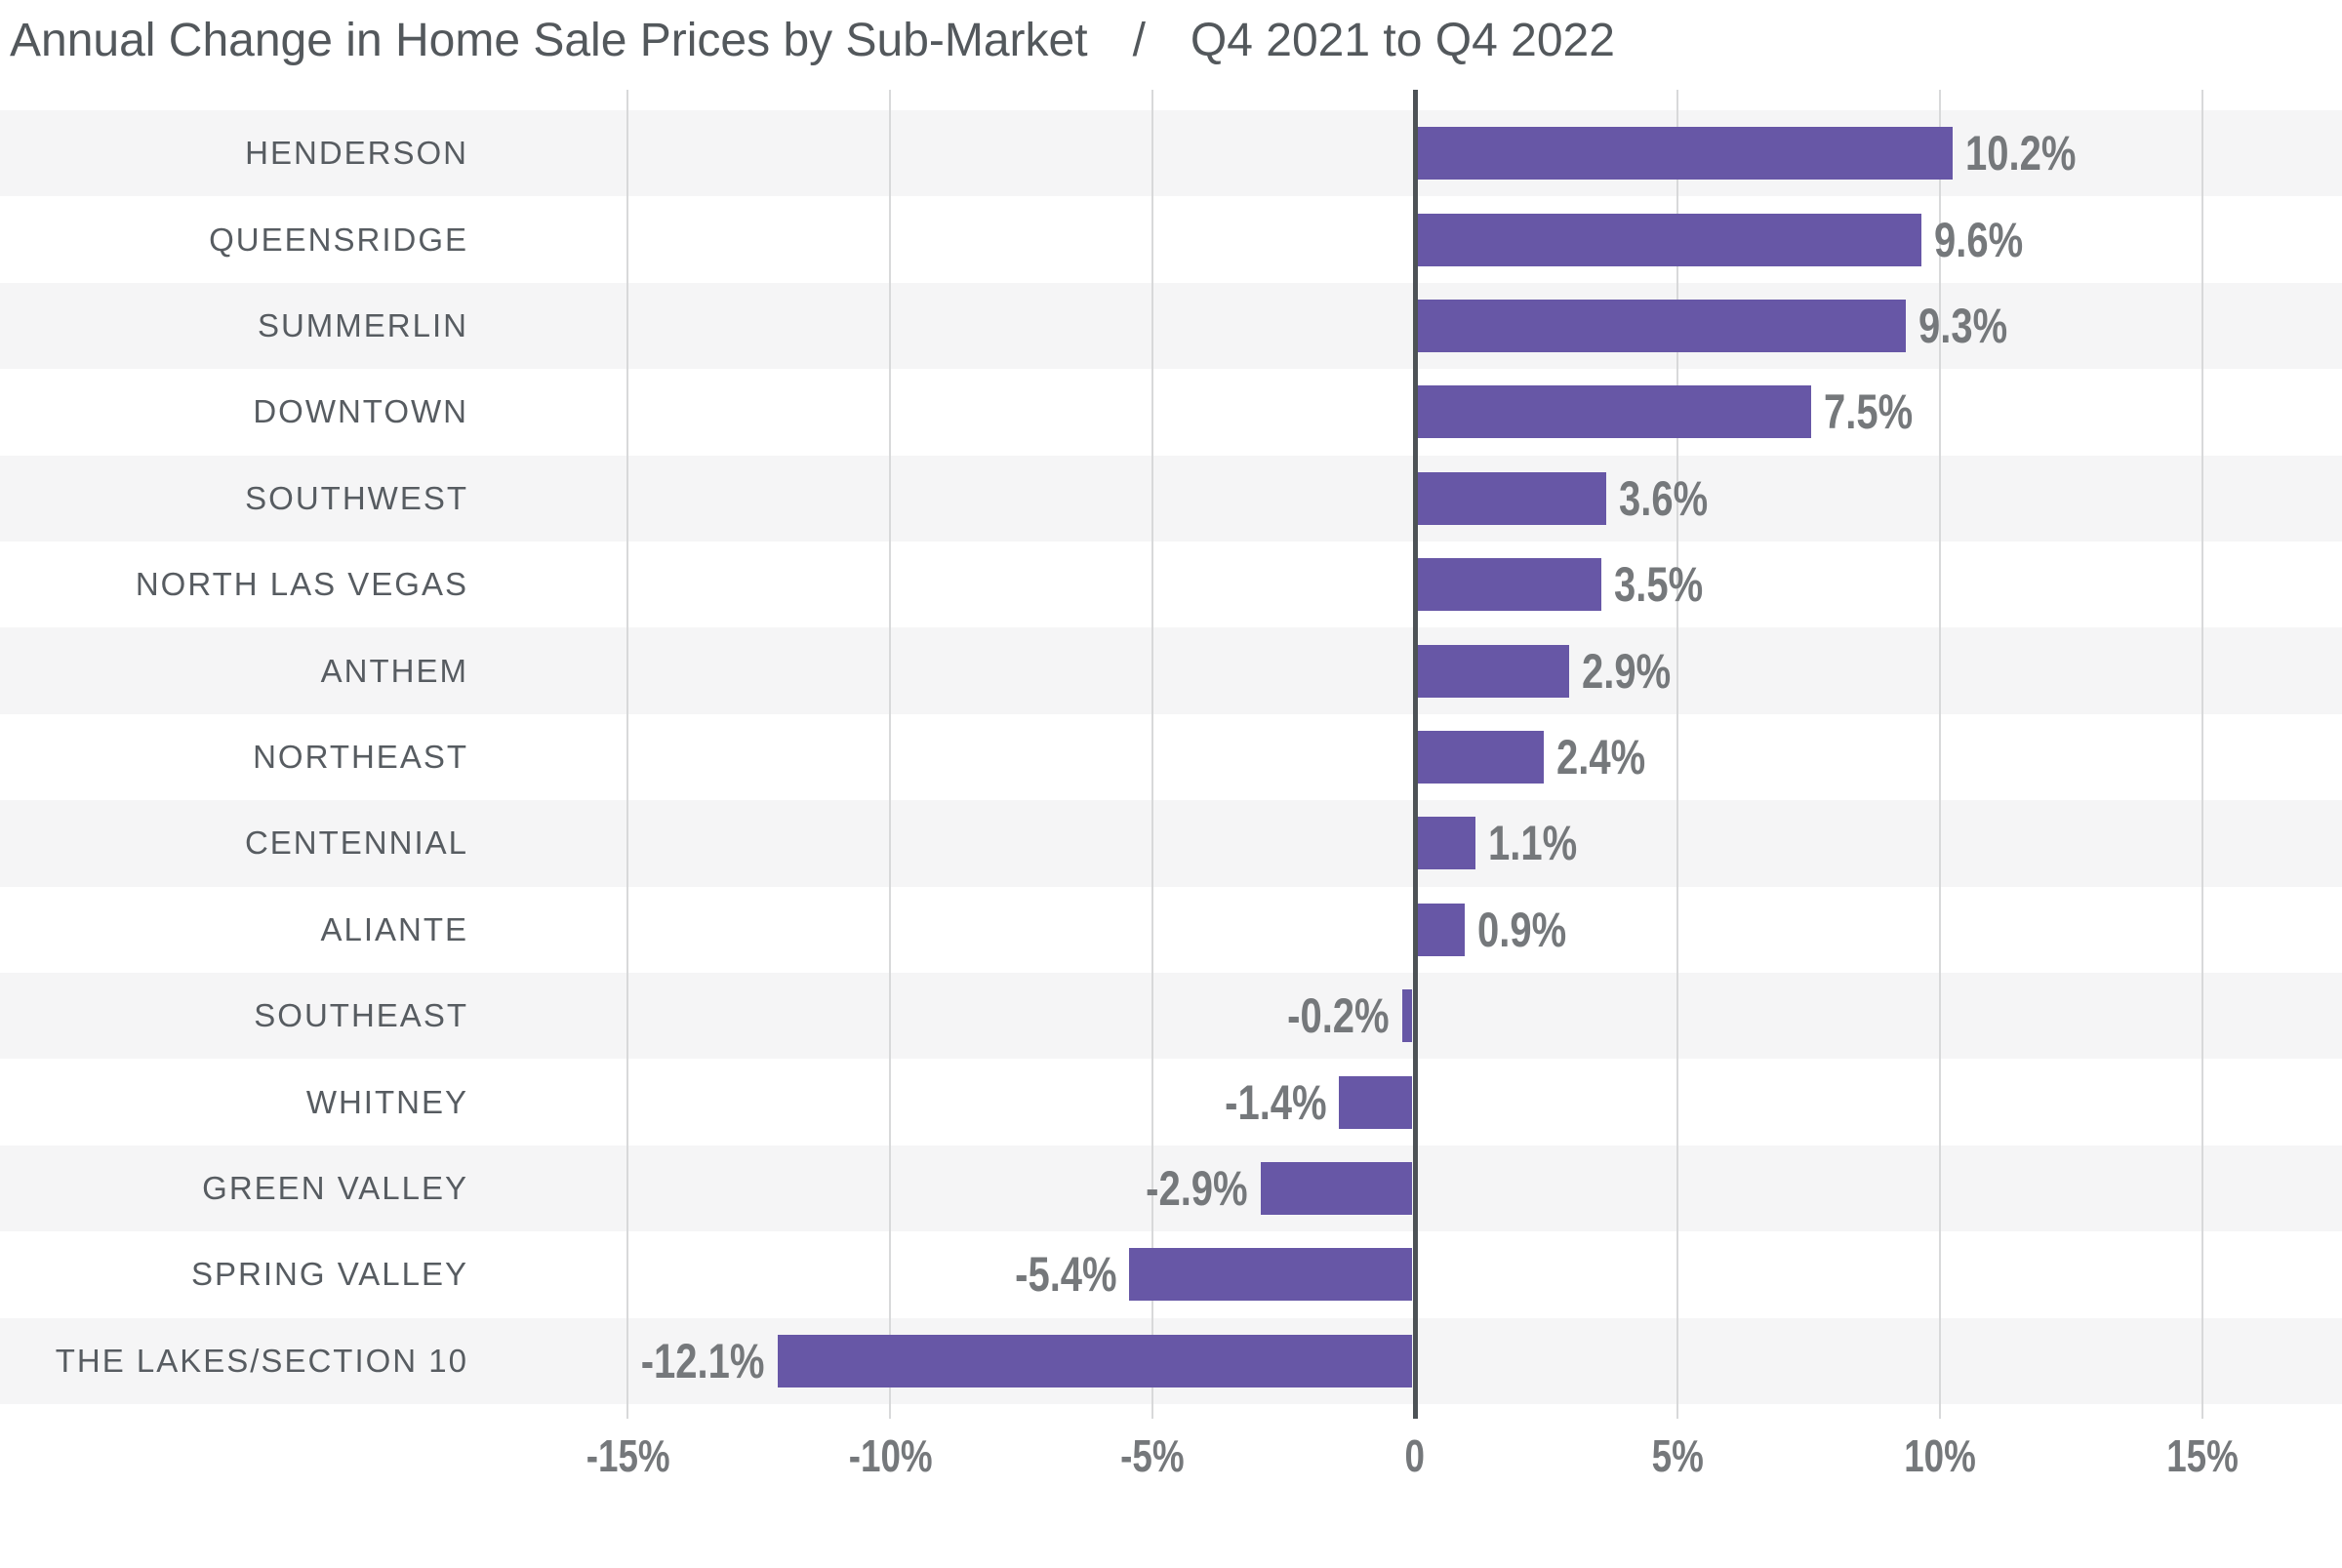 This screenshot has width=2342, height=1568. Describe the element at coordinates (1171, 843) in the screenshot. I see `row-stripe-centennial` at that location.